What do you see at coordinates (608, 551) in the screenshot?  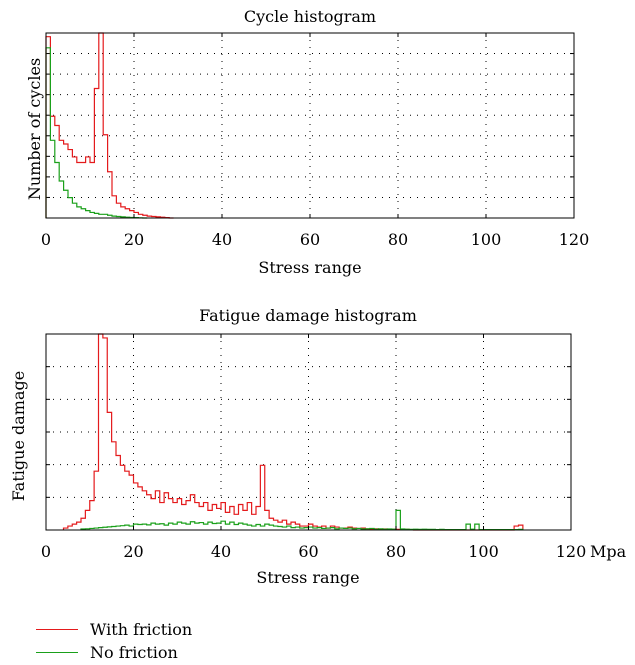 I see `fatigue-damage-histogram-unit: Mpa` at bounding box center [608, 551].